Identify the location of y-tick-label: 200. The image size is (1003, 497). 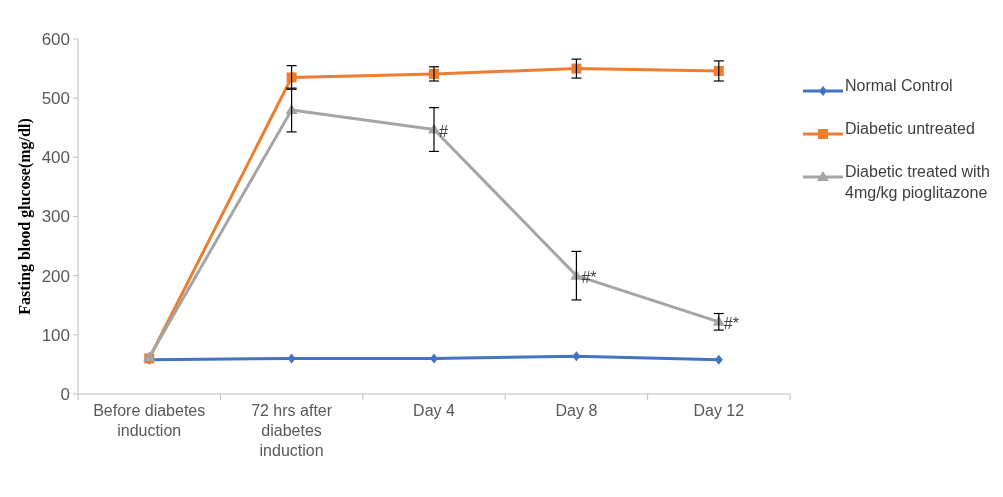
(55, 276).